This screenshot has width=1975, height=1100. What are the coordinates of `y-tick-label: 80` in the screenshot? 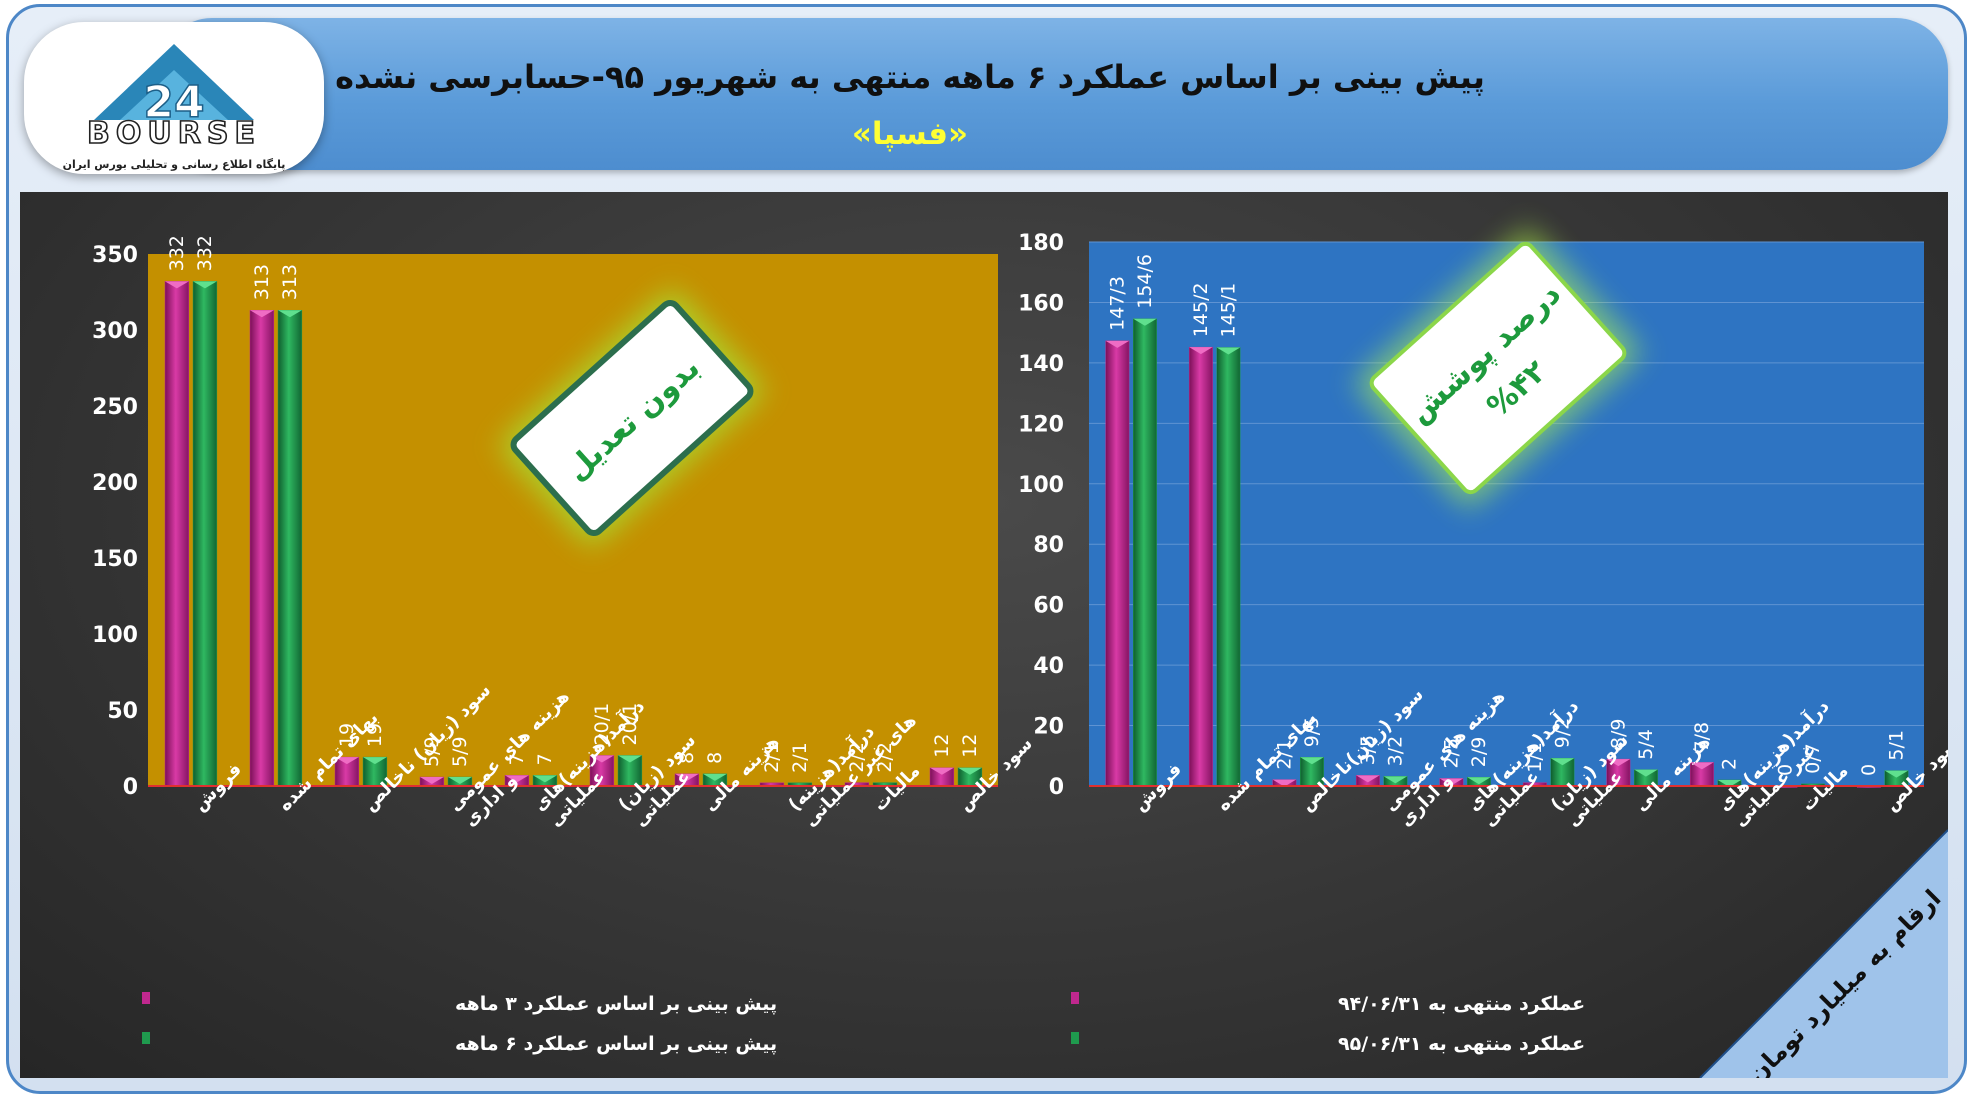 It's located at (1048, 545).